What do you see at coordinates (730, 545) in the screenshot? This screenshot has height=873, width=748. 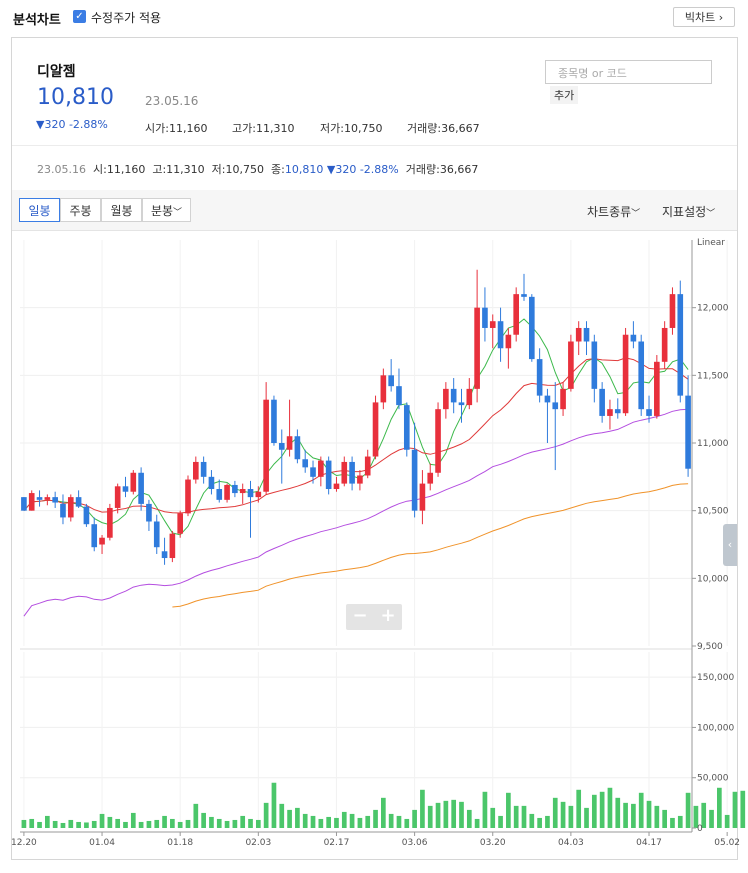 I see `side-panel-handle: ‹` at bounding box center [730, 545].